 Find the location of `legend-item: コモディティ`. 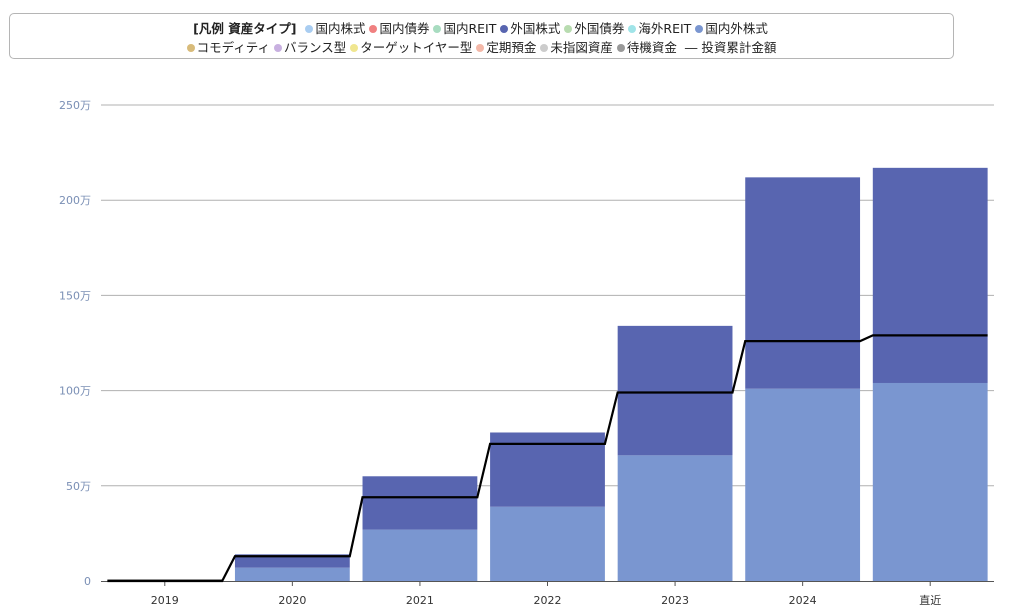

legend-item: コモディティ is located at coordinates (228, 46).